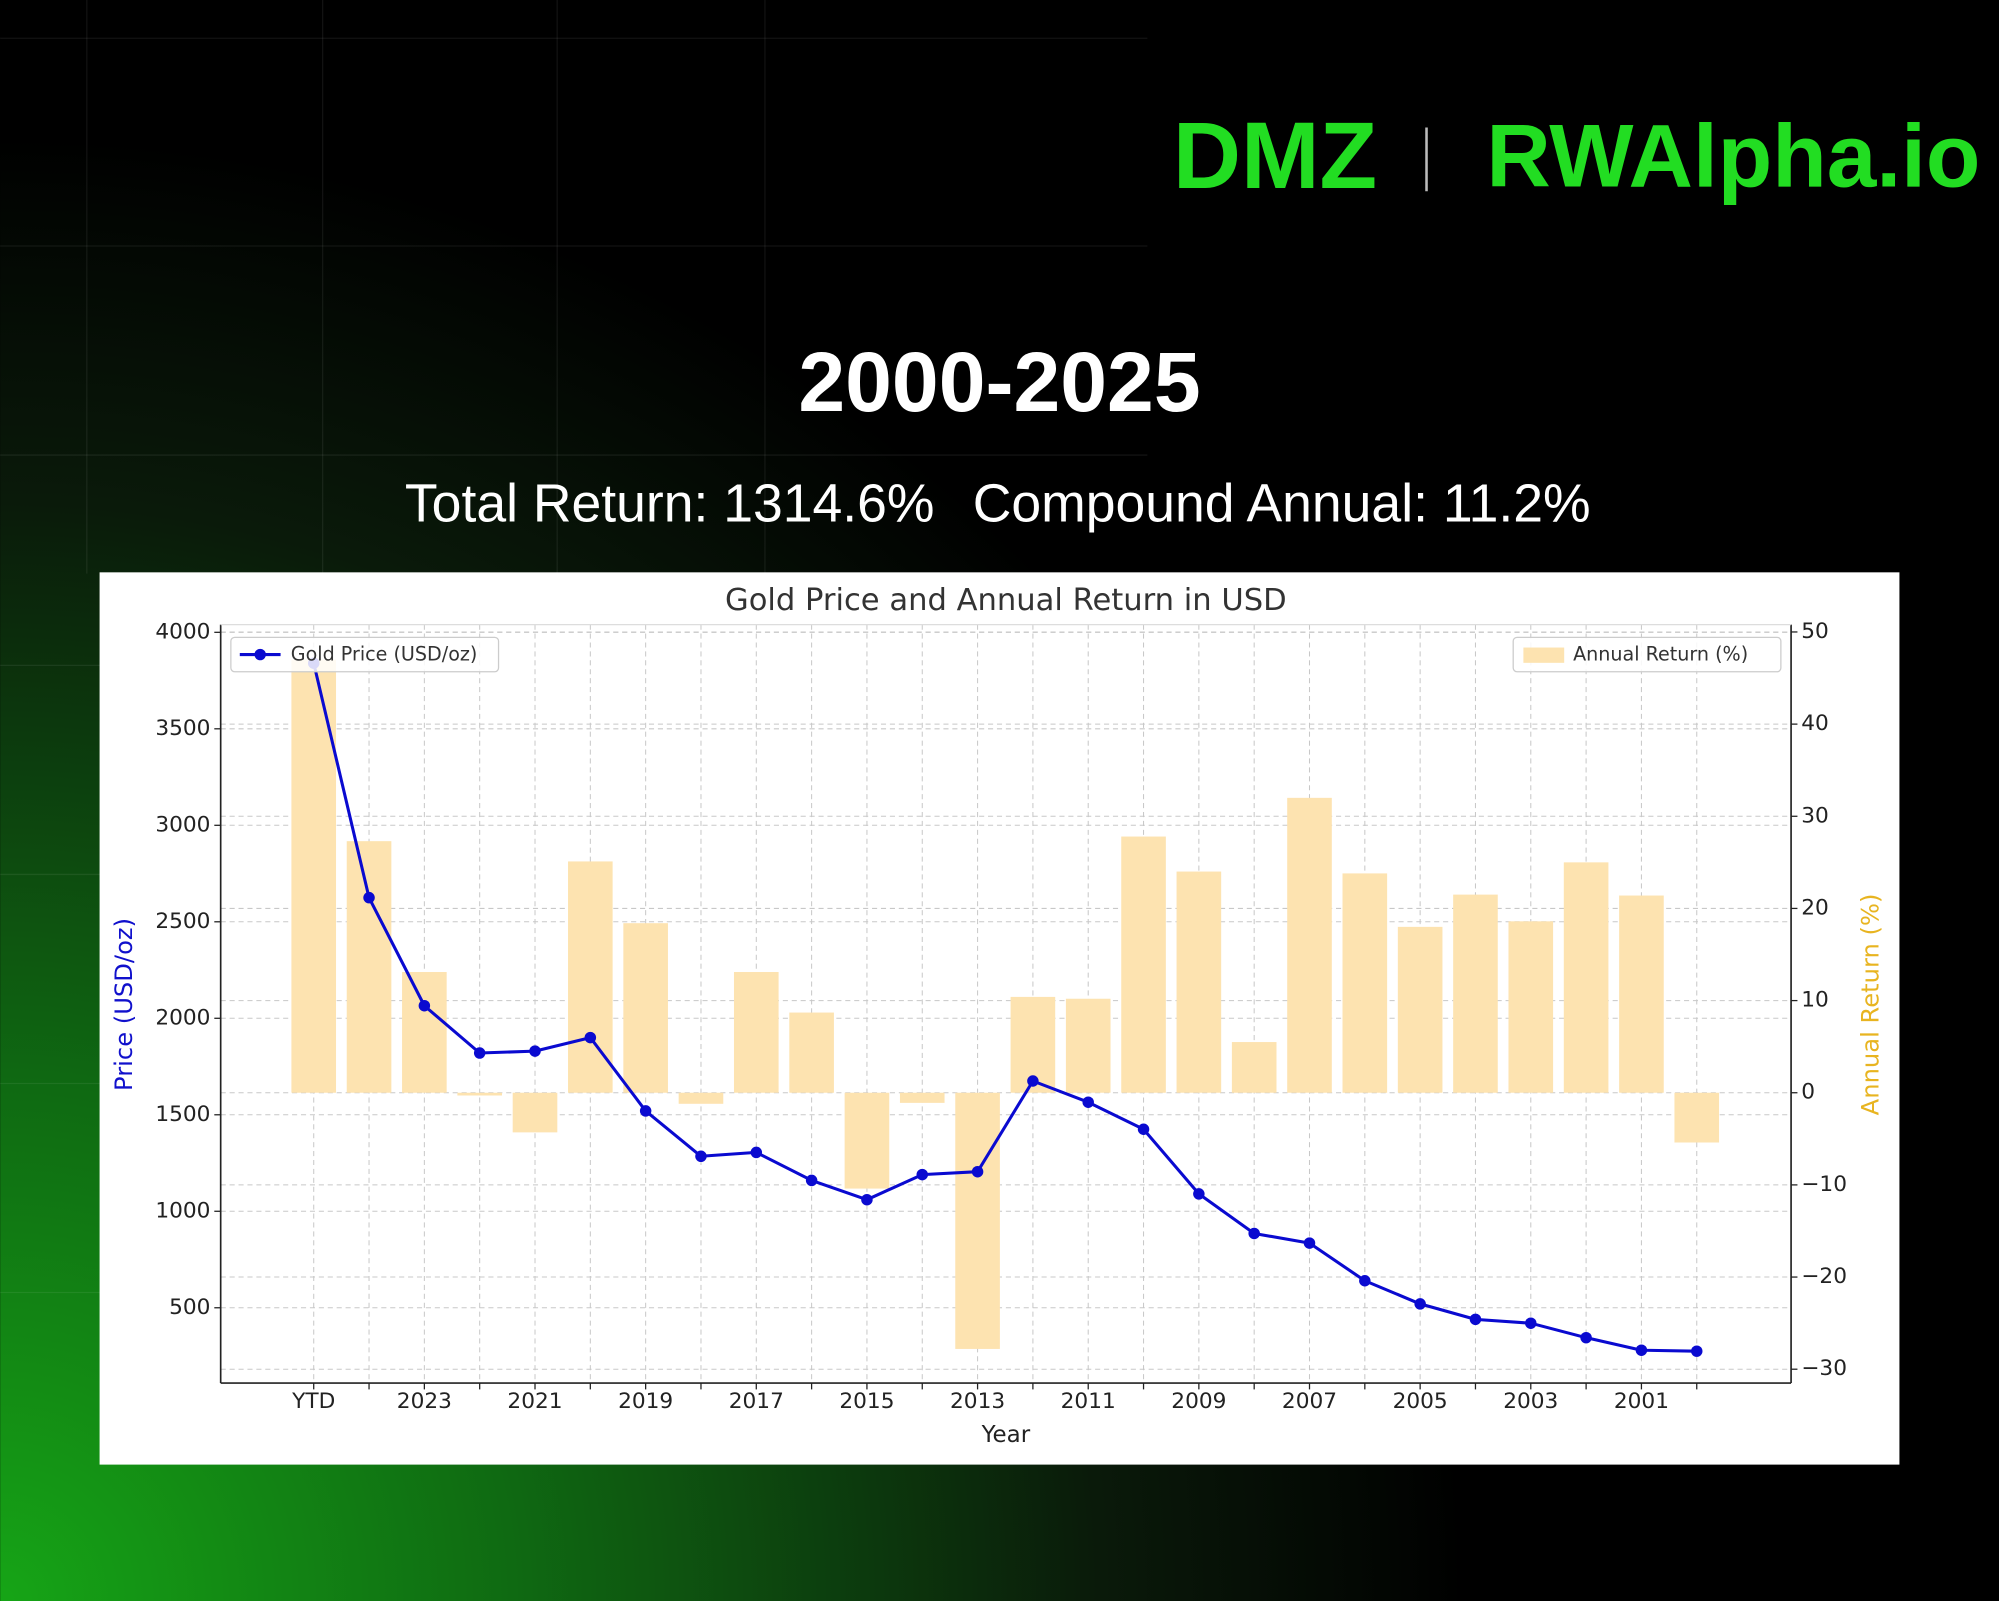 The image size is (1999, 1601). Describe the element at coordinates (182, 1114) in the screenshot. I see `y-tick-label: 1500` at that location.